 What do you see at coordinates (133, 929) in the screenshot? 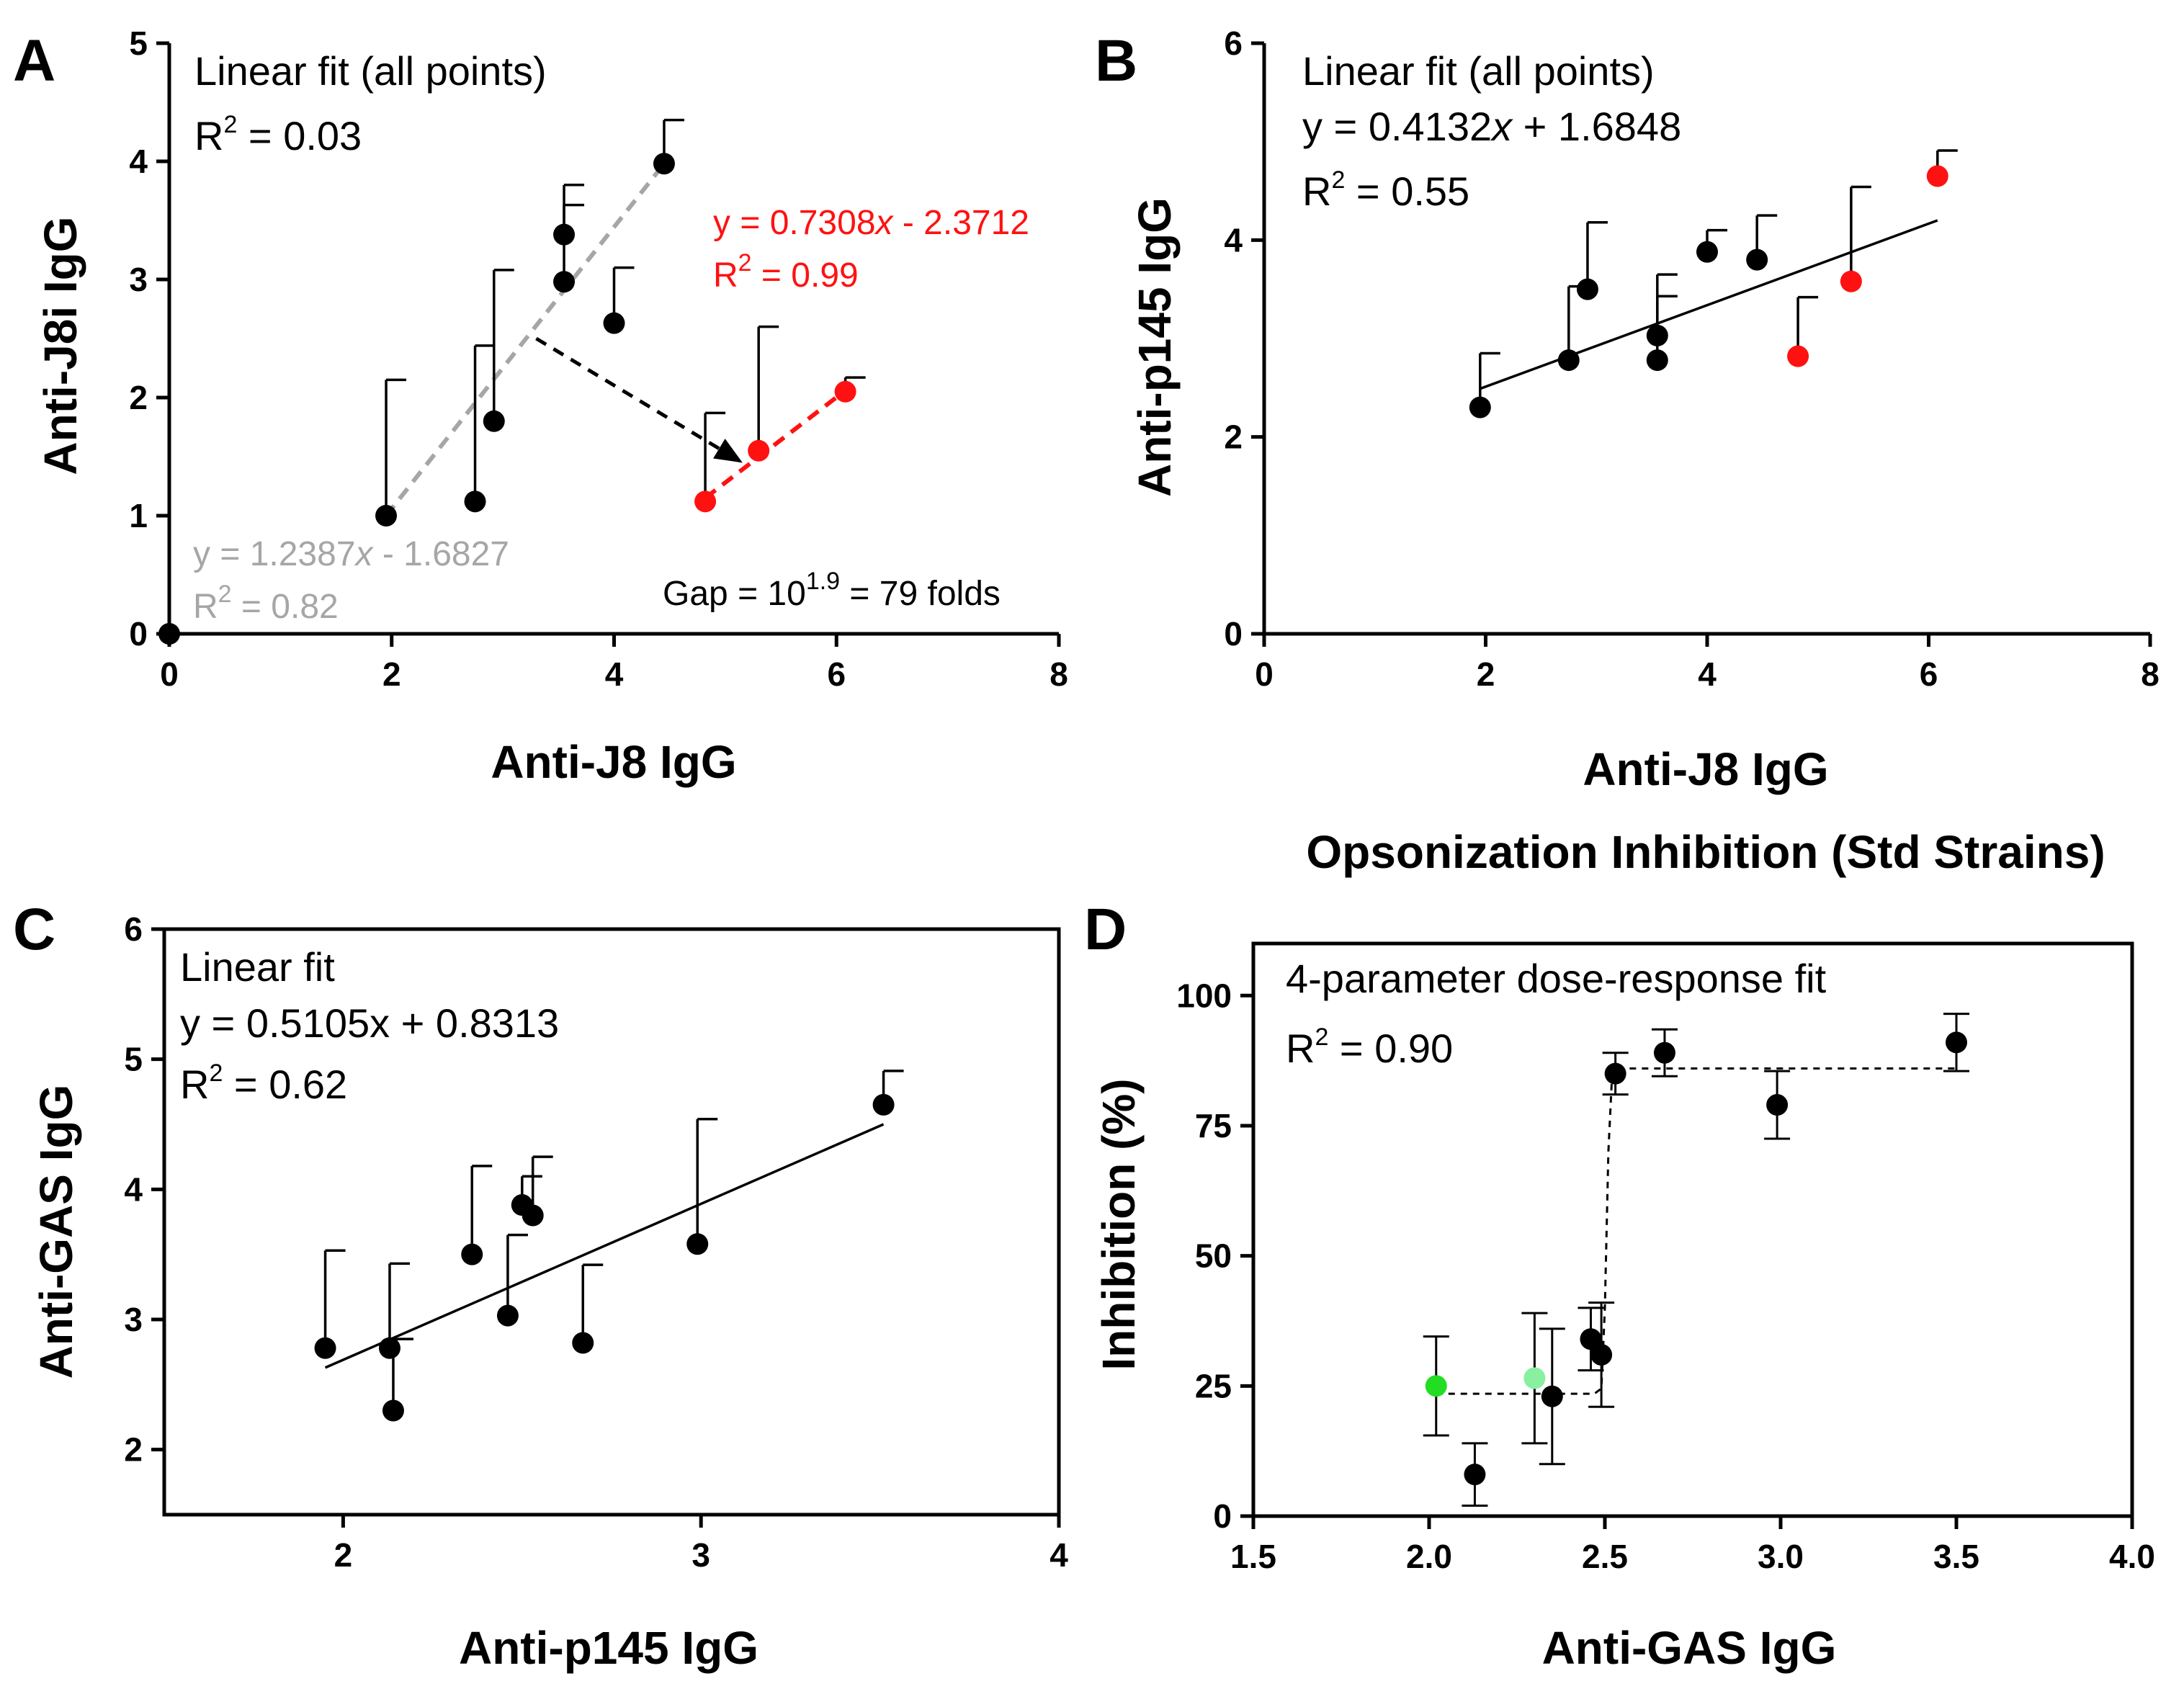
I see `y-tick-label-c: 6` at bounding box center [133, 929].